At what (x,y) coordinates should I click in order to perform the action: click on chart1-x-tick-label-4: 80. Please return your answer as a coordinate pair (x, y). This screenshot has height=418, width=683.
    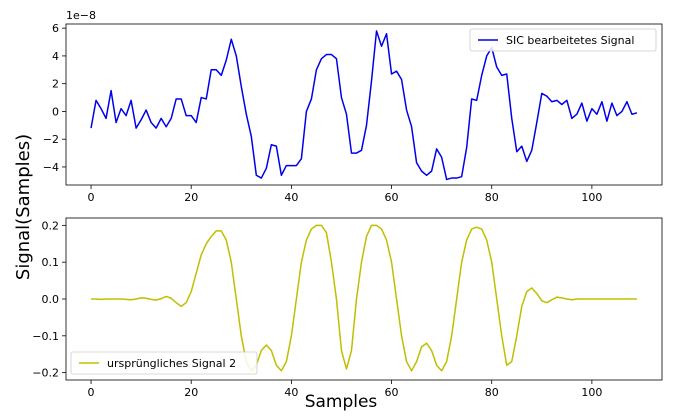
    Looking at the image, I should click on (492, 392).